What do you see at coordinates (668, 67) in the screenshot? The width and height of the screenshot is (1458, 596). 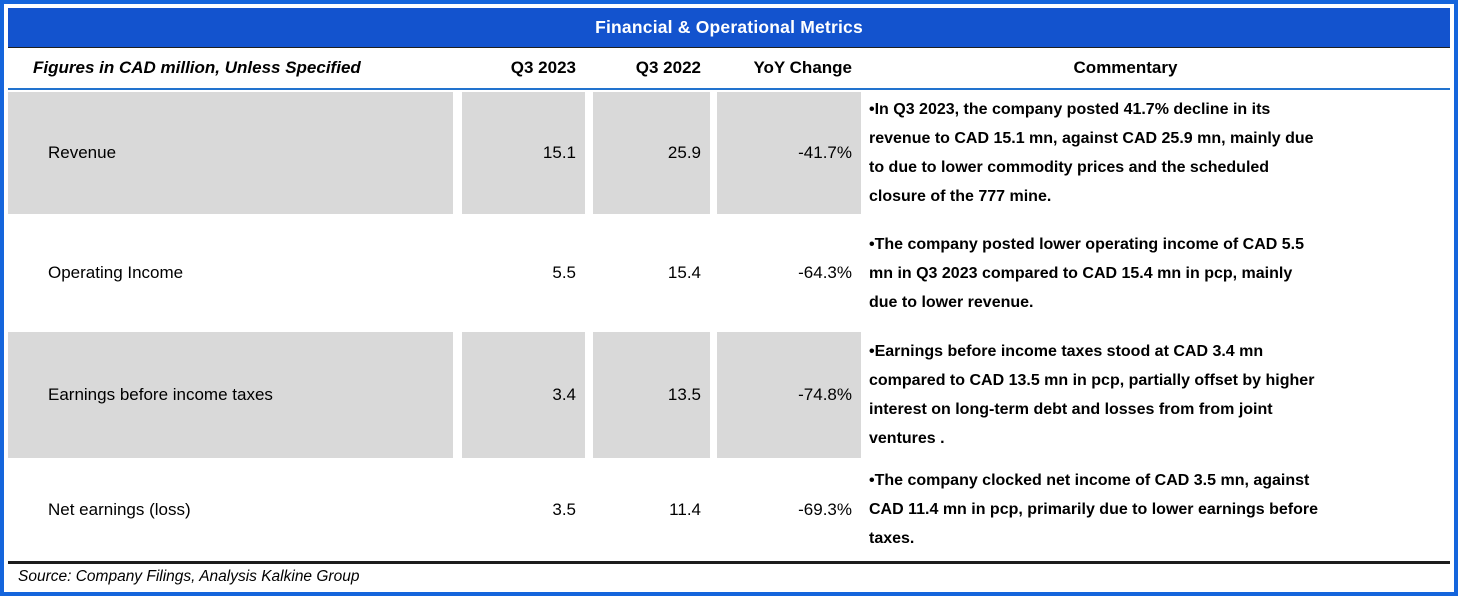 I see `col-header-q3-2022: Q3 2022` at bounding box center [668, 67].